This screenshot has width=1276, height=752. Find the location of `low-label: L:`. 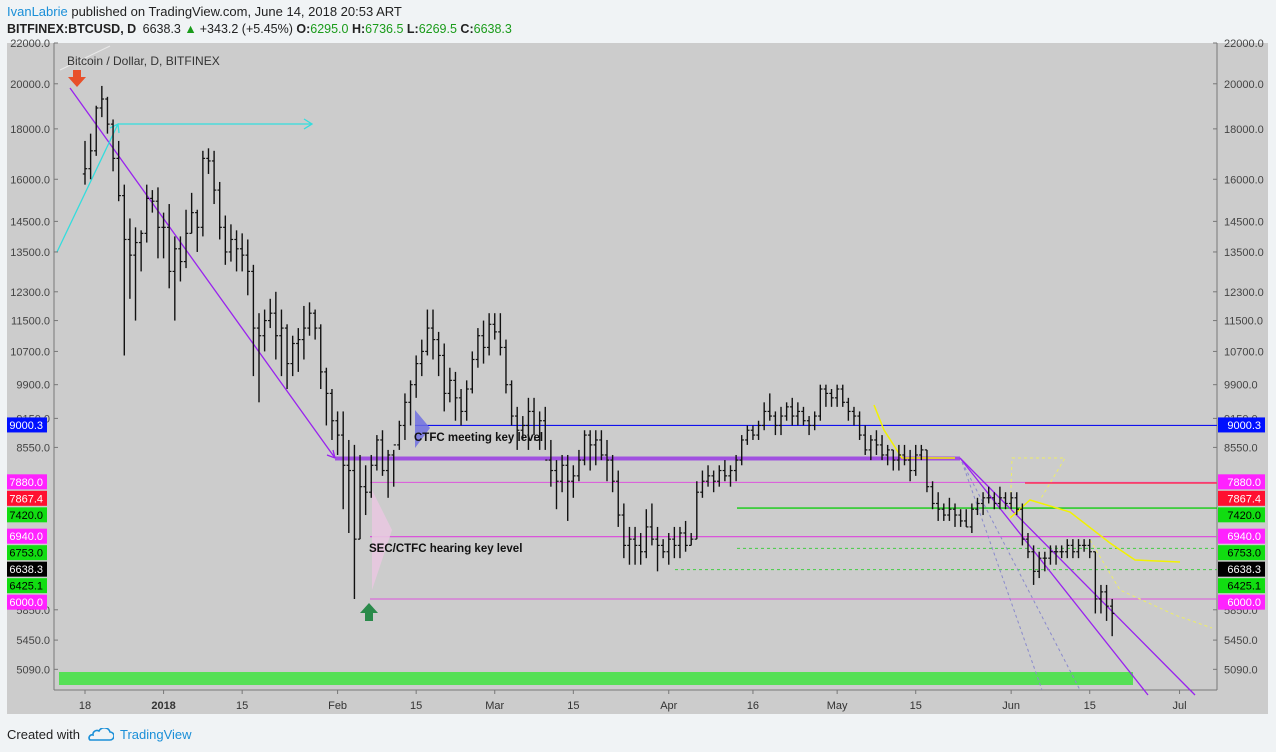

low-label: L: is located at coordinates (412, 29).